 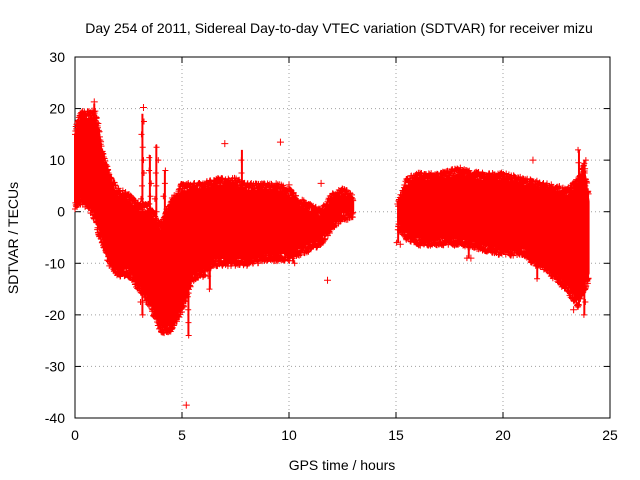 I want to click on y-tick-label: 30, so click(x=57, y=57).